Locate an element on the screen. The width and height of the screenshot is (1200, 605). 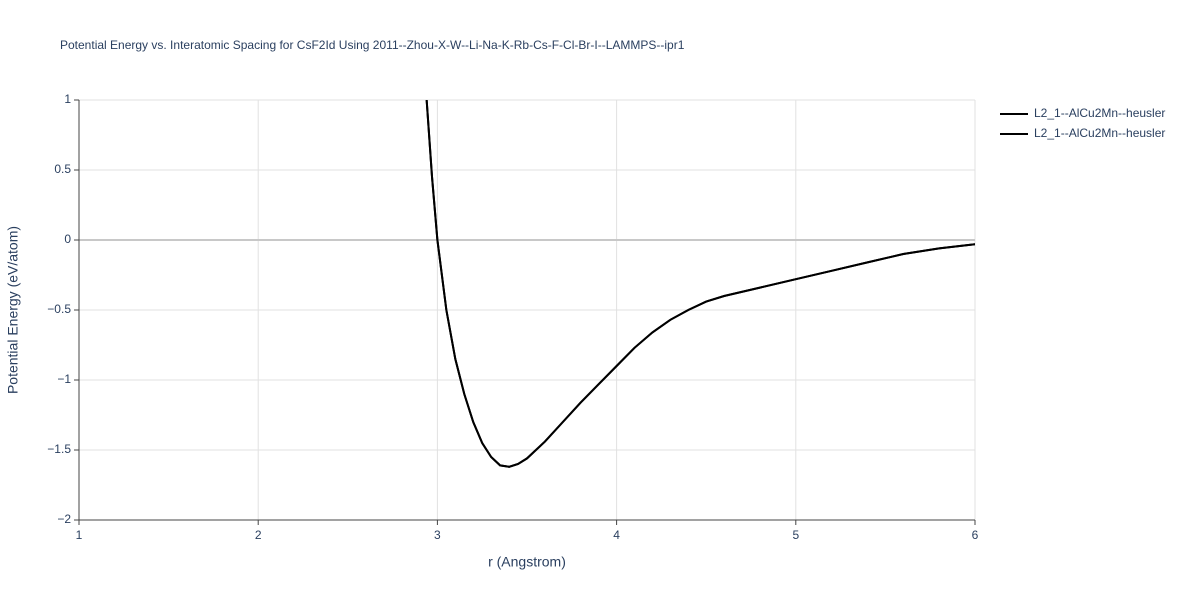
x-tick-label: 6 is located at coordinates (975, 535).